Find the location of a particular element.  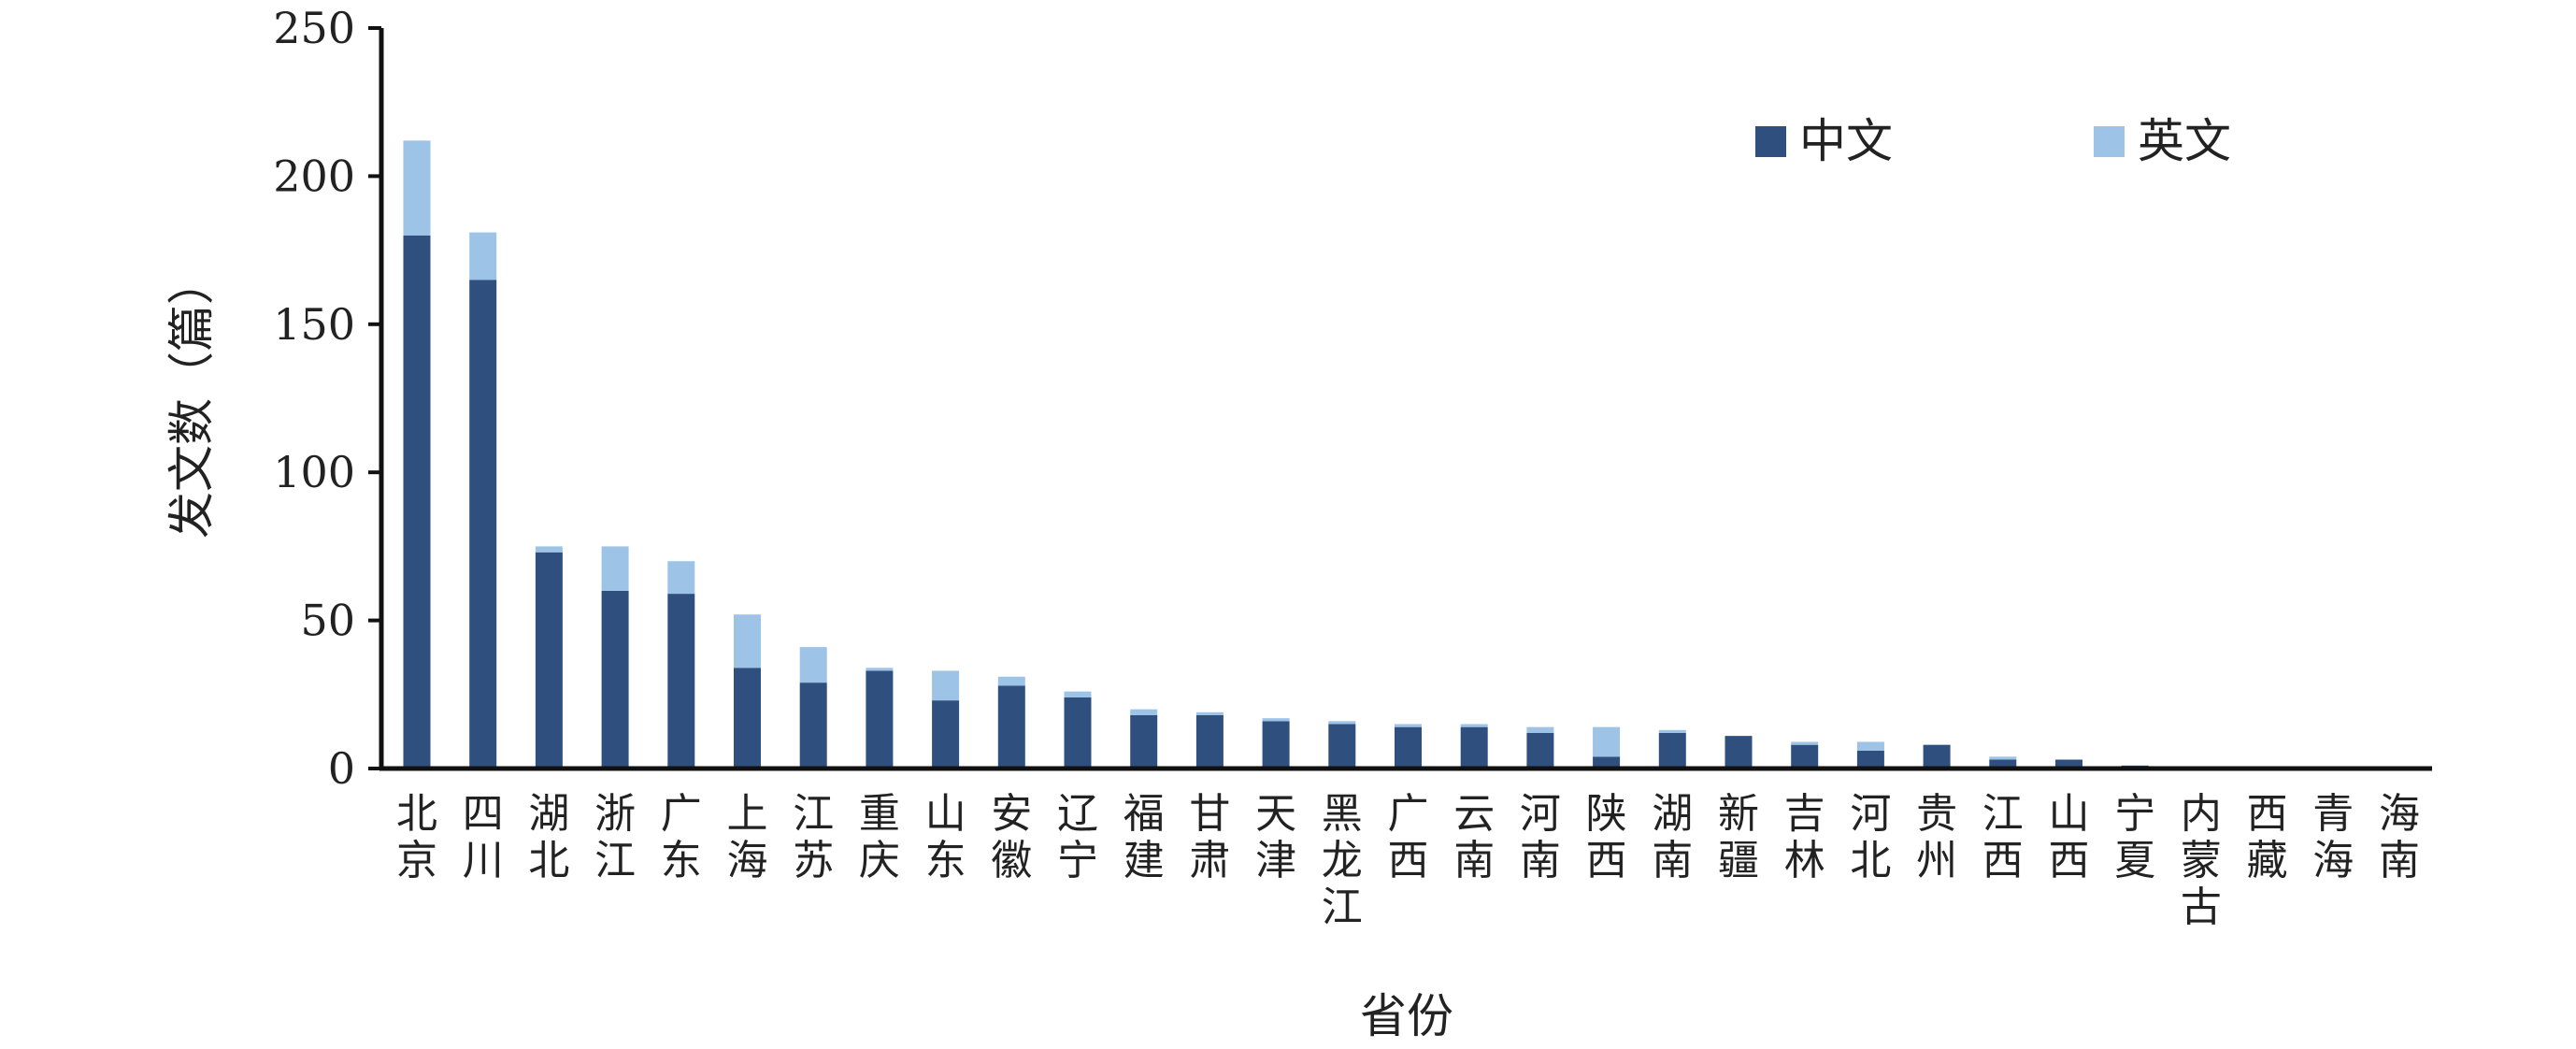

x-category-label: 陕西 is located at coordinates (1606, 837).